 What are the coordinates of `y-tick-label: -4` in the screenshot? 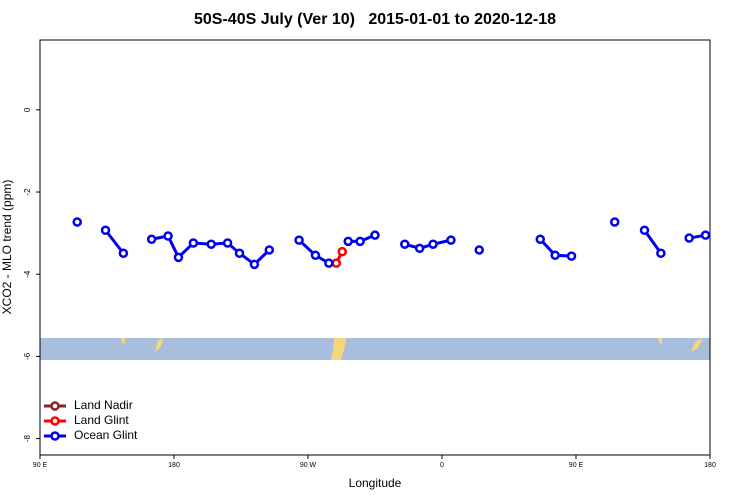 It's located at (27, 274).